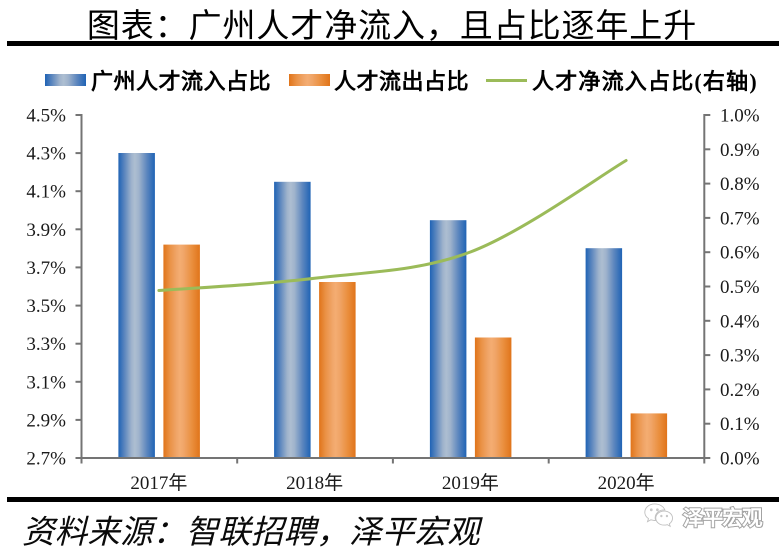 Image resolution: width=784 pixels, height=551 pixels. I want to click on svg-text: 0.0%, so click(740, 459).